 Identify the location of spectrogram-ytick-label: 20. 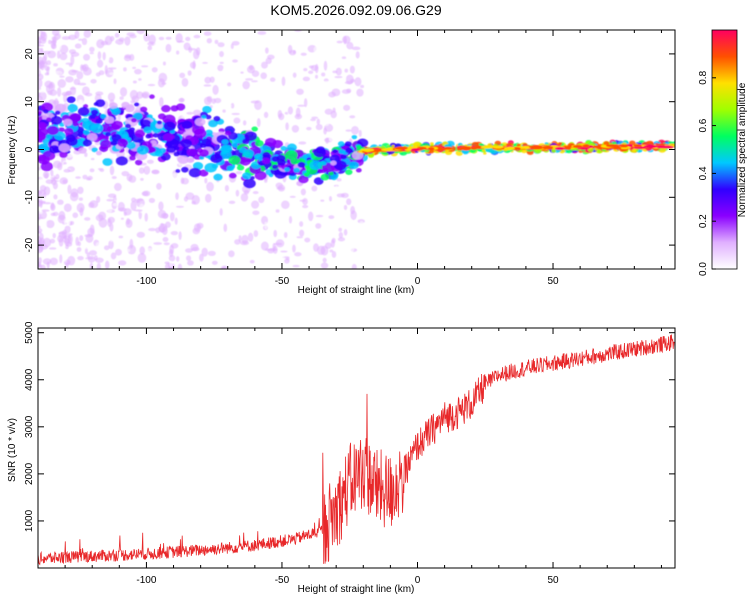
(29, 54).